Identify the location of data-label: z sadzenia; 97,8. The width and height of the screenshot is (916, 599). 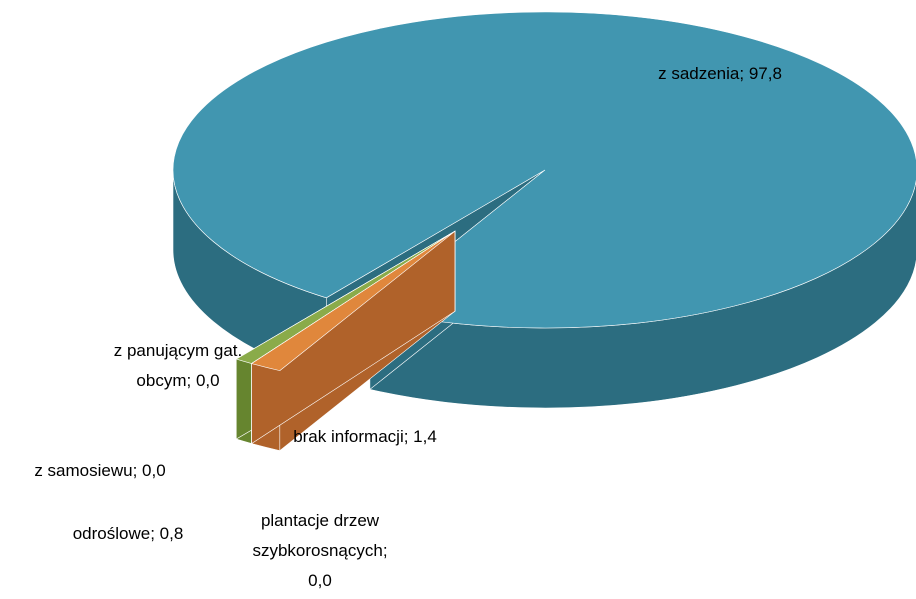
(720, 73).